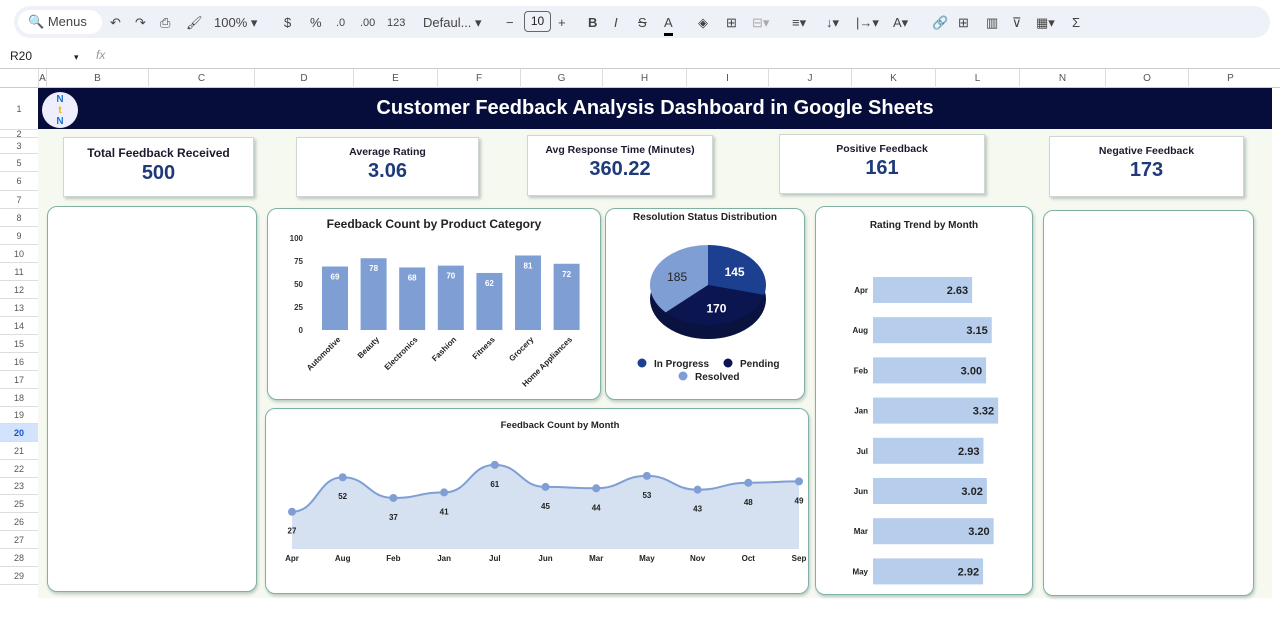 The height and width of the screenshot is (628, 1280). I want to click on text-wrap-icon: |→▾, so click(867, 22).